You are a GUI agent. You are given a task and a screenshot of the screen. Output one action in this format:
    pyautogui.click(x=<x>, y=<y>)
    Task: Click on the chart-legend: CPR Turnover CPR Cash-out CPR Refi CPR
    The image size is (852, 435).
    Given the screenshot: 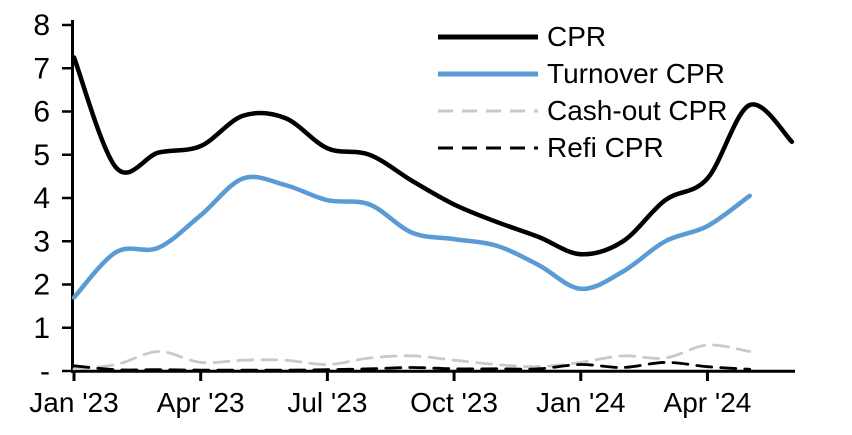 What is the action you would take?
    pyautogui.click(x=583, y=92)
    